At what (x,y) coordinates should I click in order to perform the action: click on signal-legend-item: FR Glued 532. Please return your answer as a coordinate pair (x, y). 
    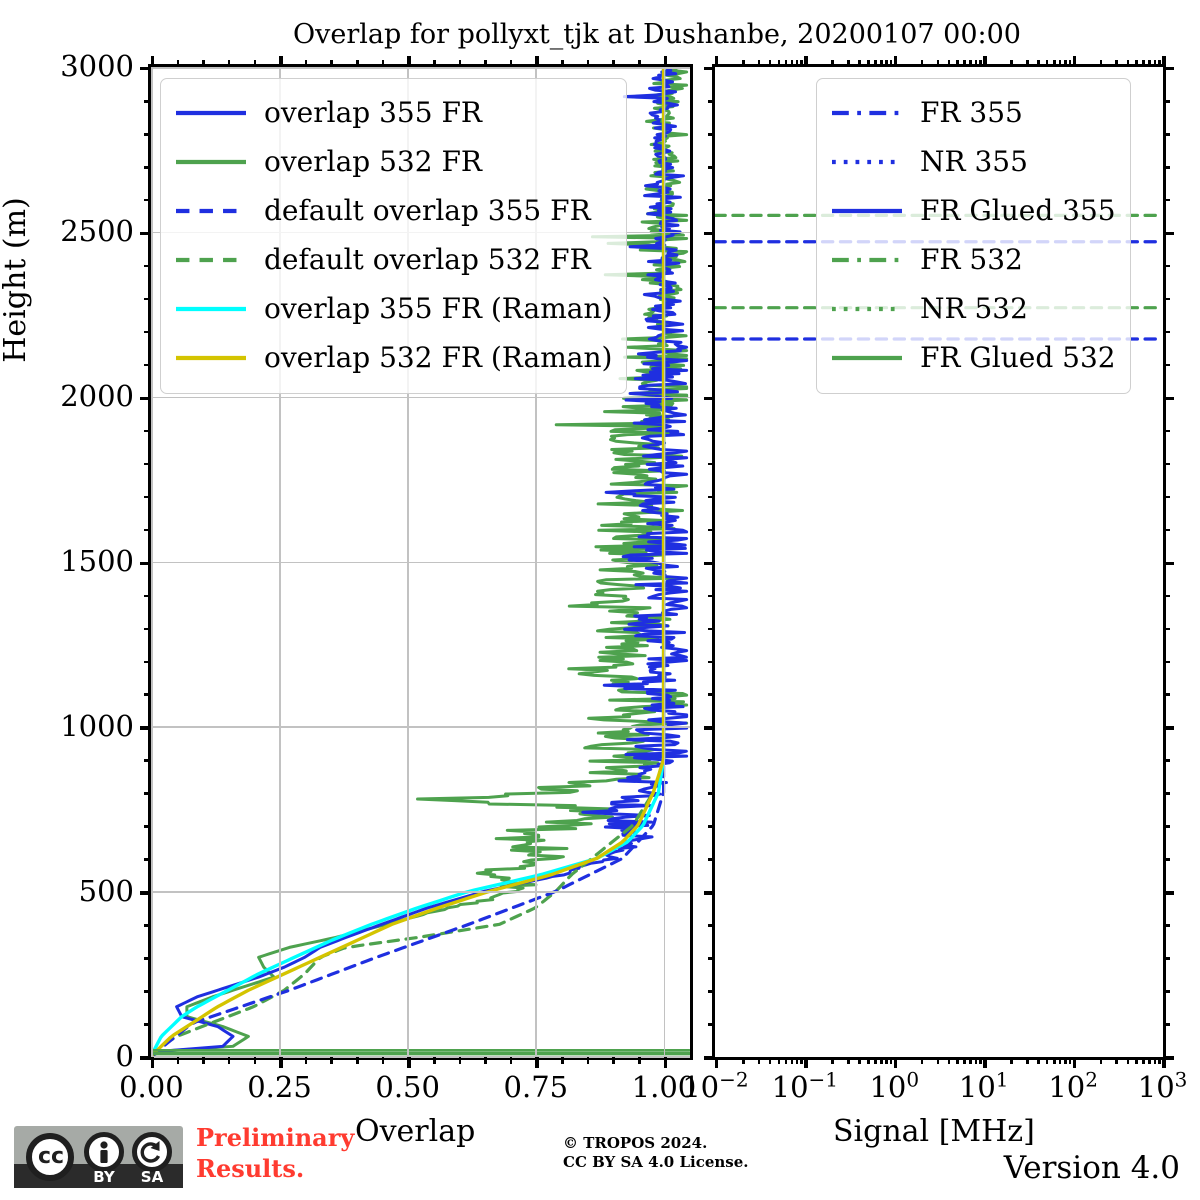
    Looking at the image, I should click on (973, 357).